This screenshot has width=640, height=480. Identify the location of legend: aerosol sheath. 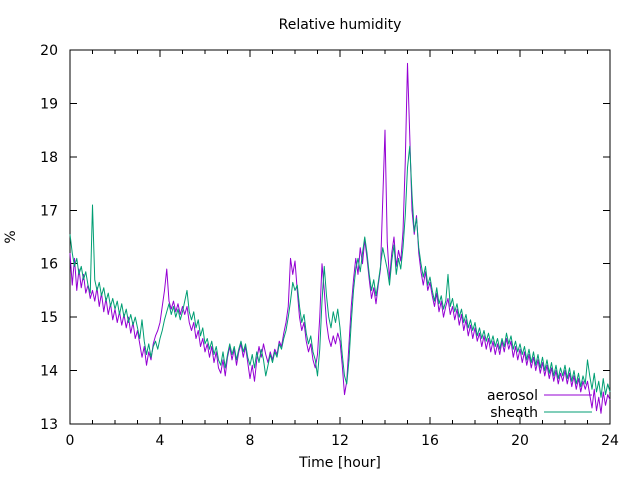
(539, 404).